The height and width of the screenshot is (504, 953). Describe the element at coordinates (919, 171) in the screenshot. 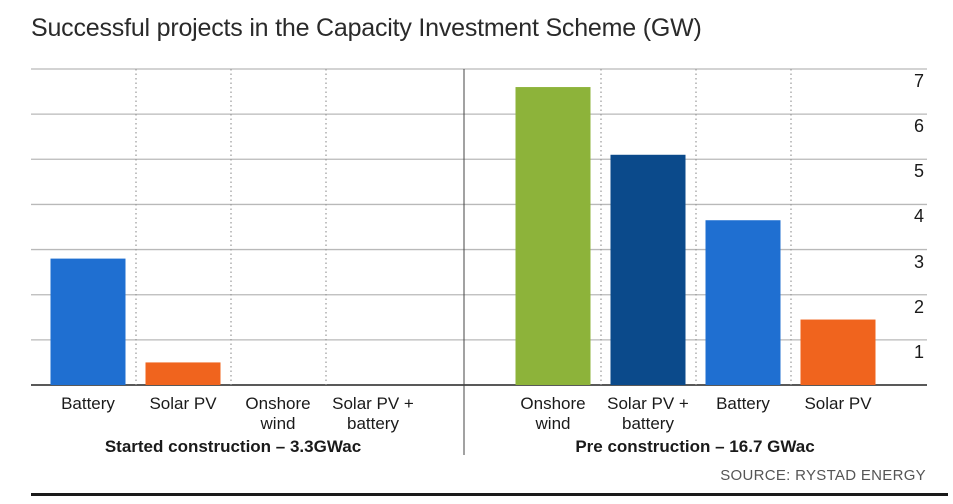

I see `y-tick-label: 5` at that location.